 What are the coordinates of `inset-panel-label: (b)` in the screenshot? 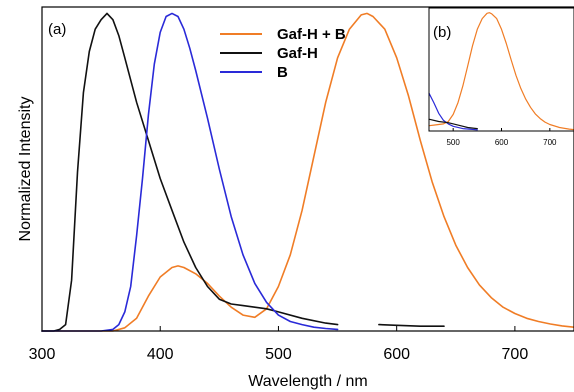 It's located at (442, 32).